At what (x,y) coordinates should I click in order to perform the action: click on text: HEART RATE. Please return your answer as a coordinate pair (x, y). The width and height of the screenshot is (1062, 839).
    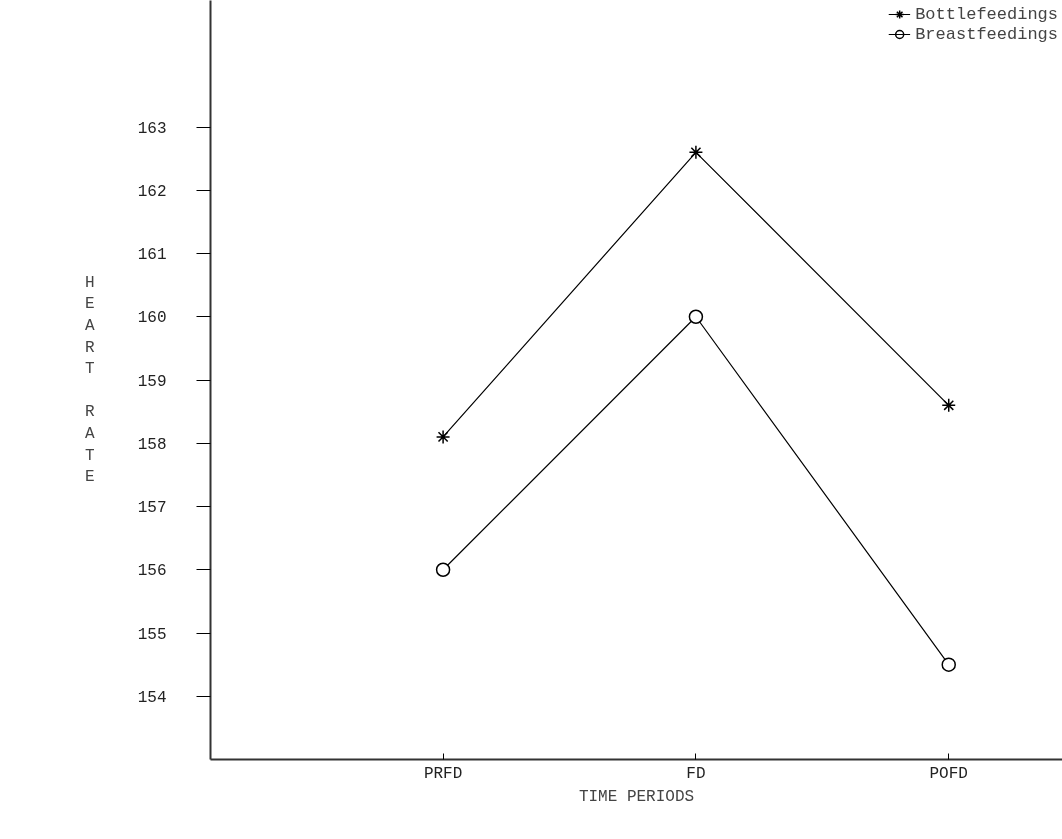
    Looking at the image, I should click on (90, 380).